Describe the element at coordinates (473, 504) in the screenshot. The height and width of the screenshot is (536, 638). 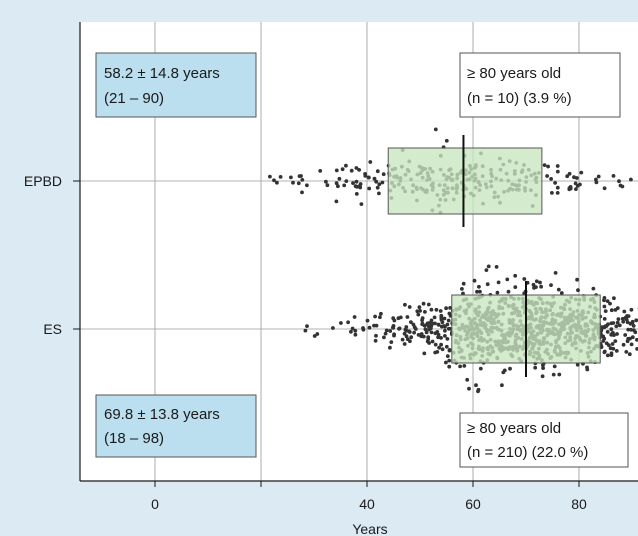
I see `x-tick-label-60: 60` at that location.